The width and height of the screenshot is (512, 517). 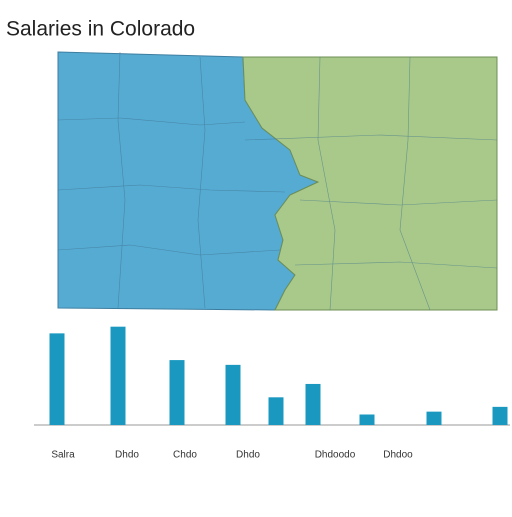 What do you see at coordinates (335, 455) in the screenshot?
I see `x-tick-label: Dhdoodo` at bounding box center [335, 455].